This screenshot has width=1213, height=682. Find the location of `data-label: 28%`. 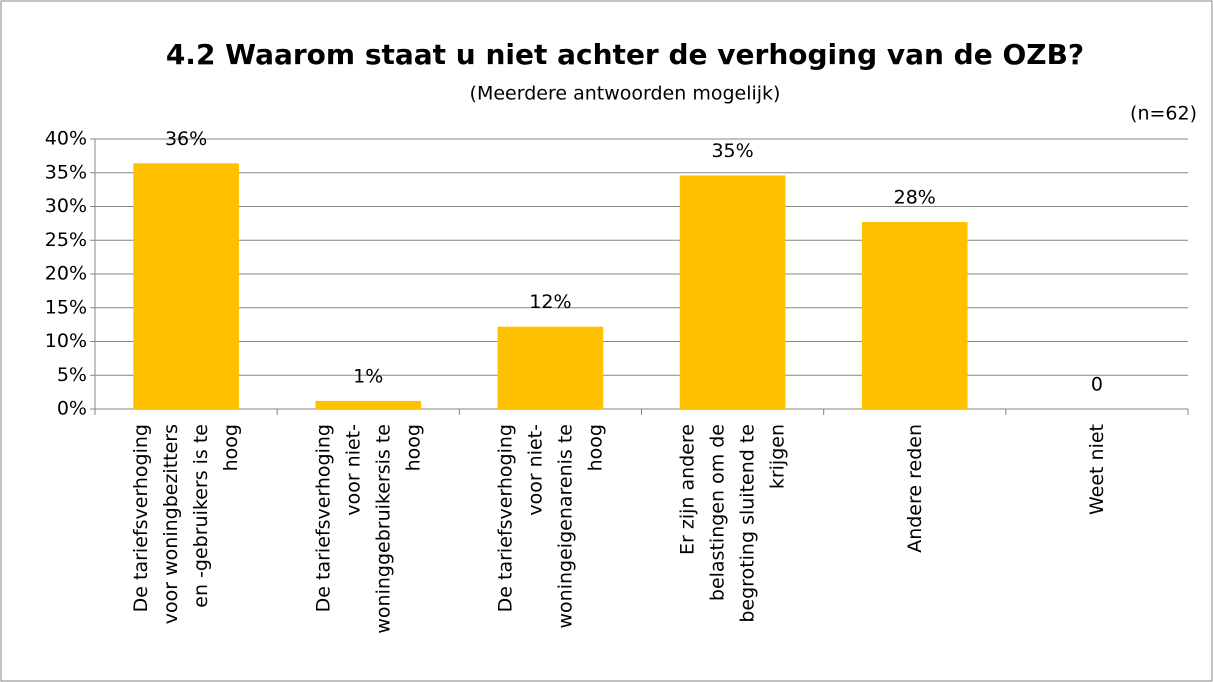

data-label: 28% is located at coordinates (915, 198).